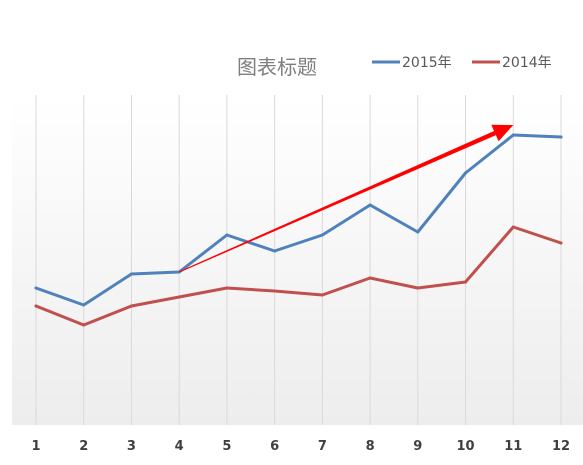 The height and width of the screenshot is (465, 583). What do you see at coordinates (300, 446) in the screenshot?
I see `x-axis: 1 2 3 4 5 6 7 8 9 10 11 12` at bounding box center [300, 446].